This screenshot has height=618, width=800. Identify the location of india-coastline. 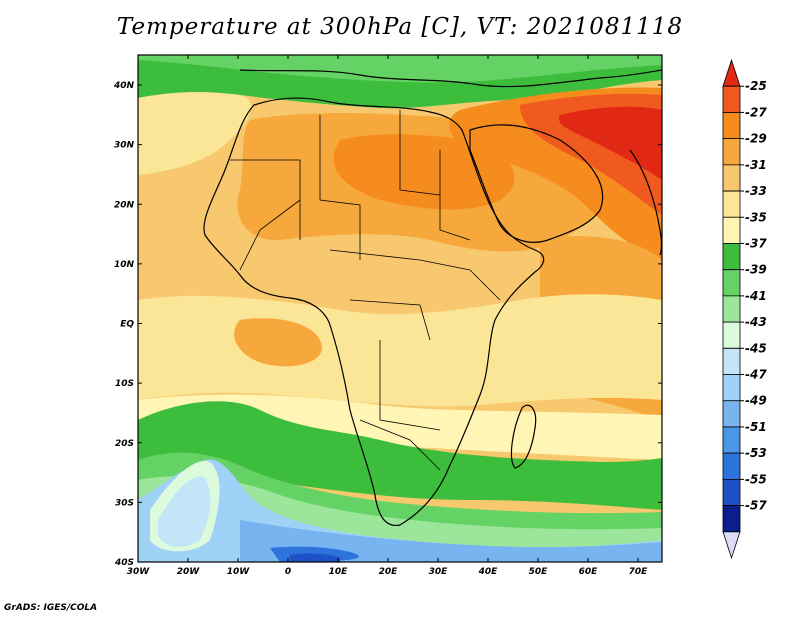
(645, 202).